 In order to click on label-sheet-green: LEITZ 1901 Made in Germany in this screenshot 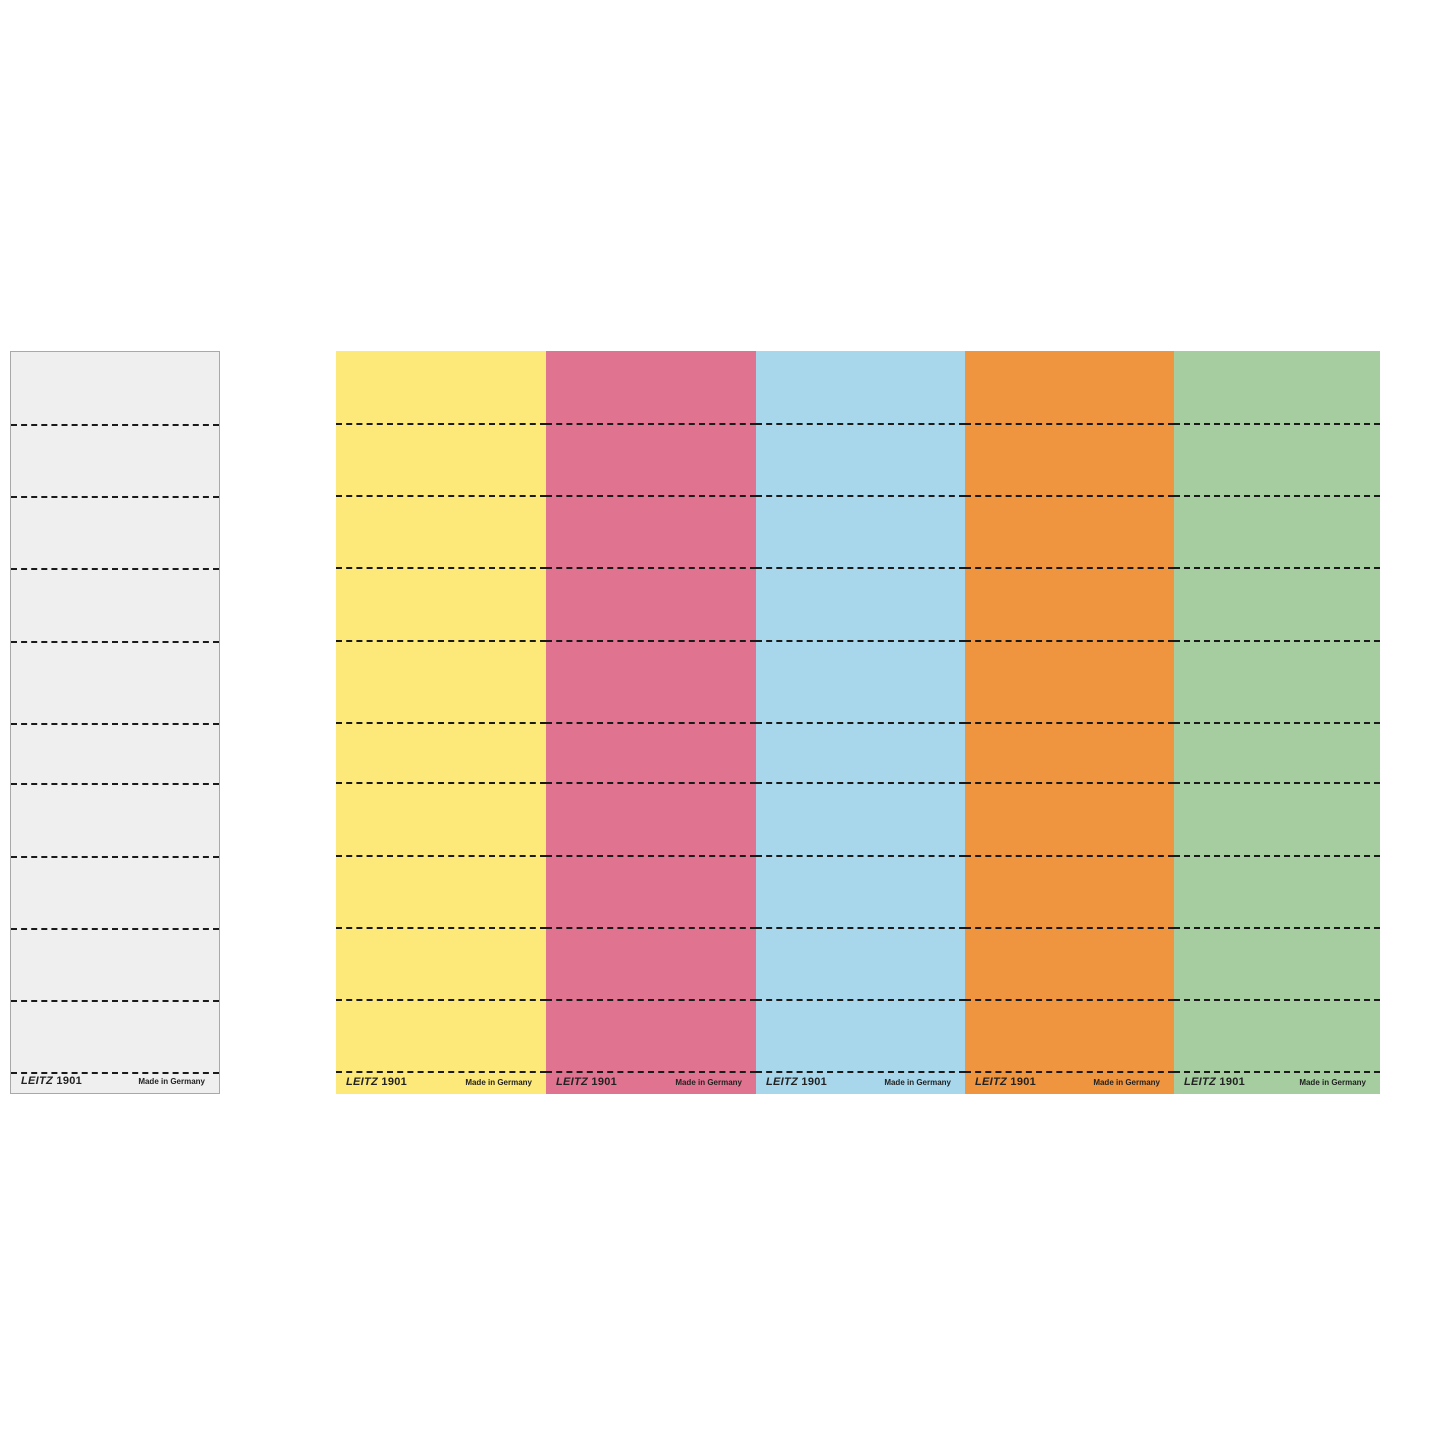, I will do `click(1277, 722)`.